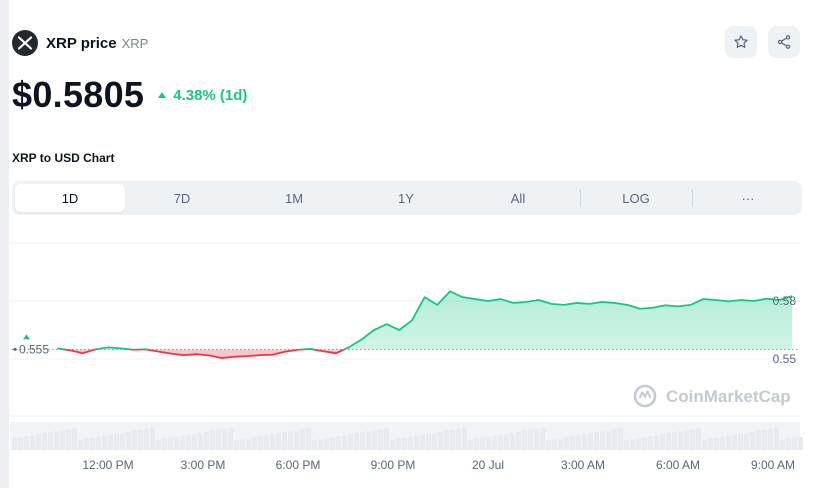 This screenshot has height=493, width=818. Describe the element at coordinates (773, 465) in the screenshot. I see `x-tick-label: 9:00 AM` at that location.